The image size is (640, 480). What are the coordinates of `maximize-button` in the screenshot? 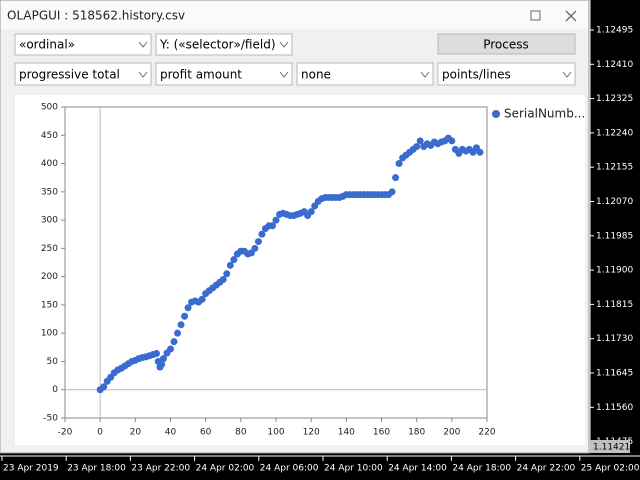 It's located at (535, 15).